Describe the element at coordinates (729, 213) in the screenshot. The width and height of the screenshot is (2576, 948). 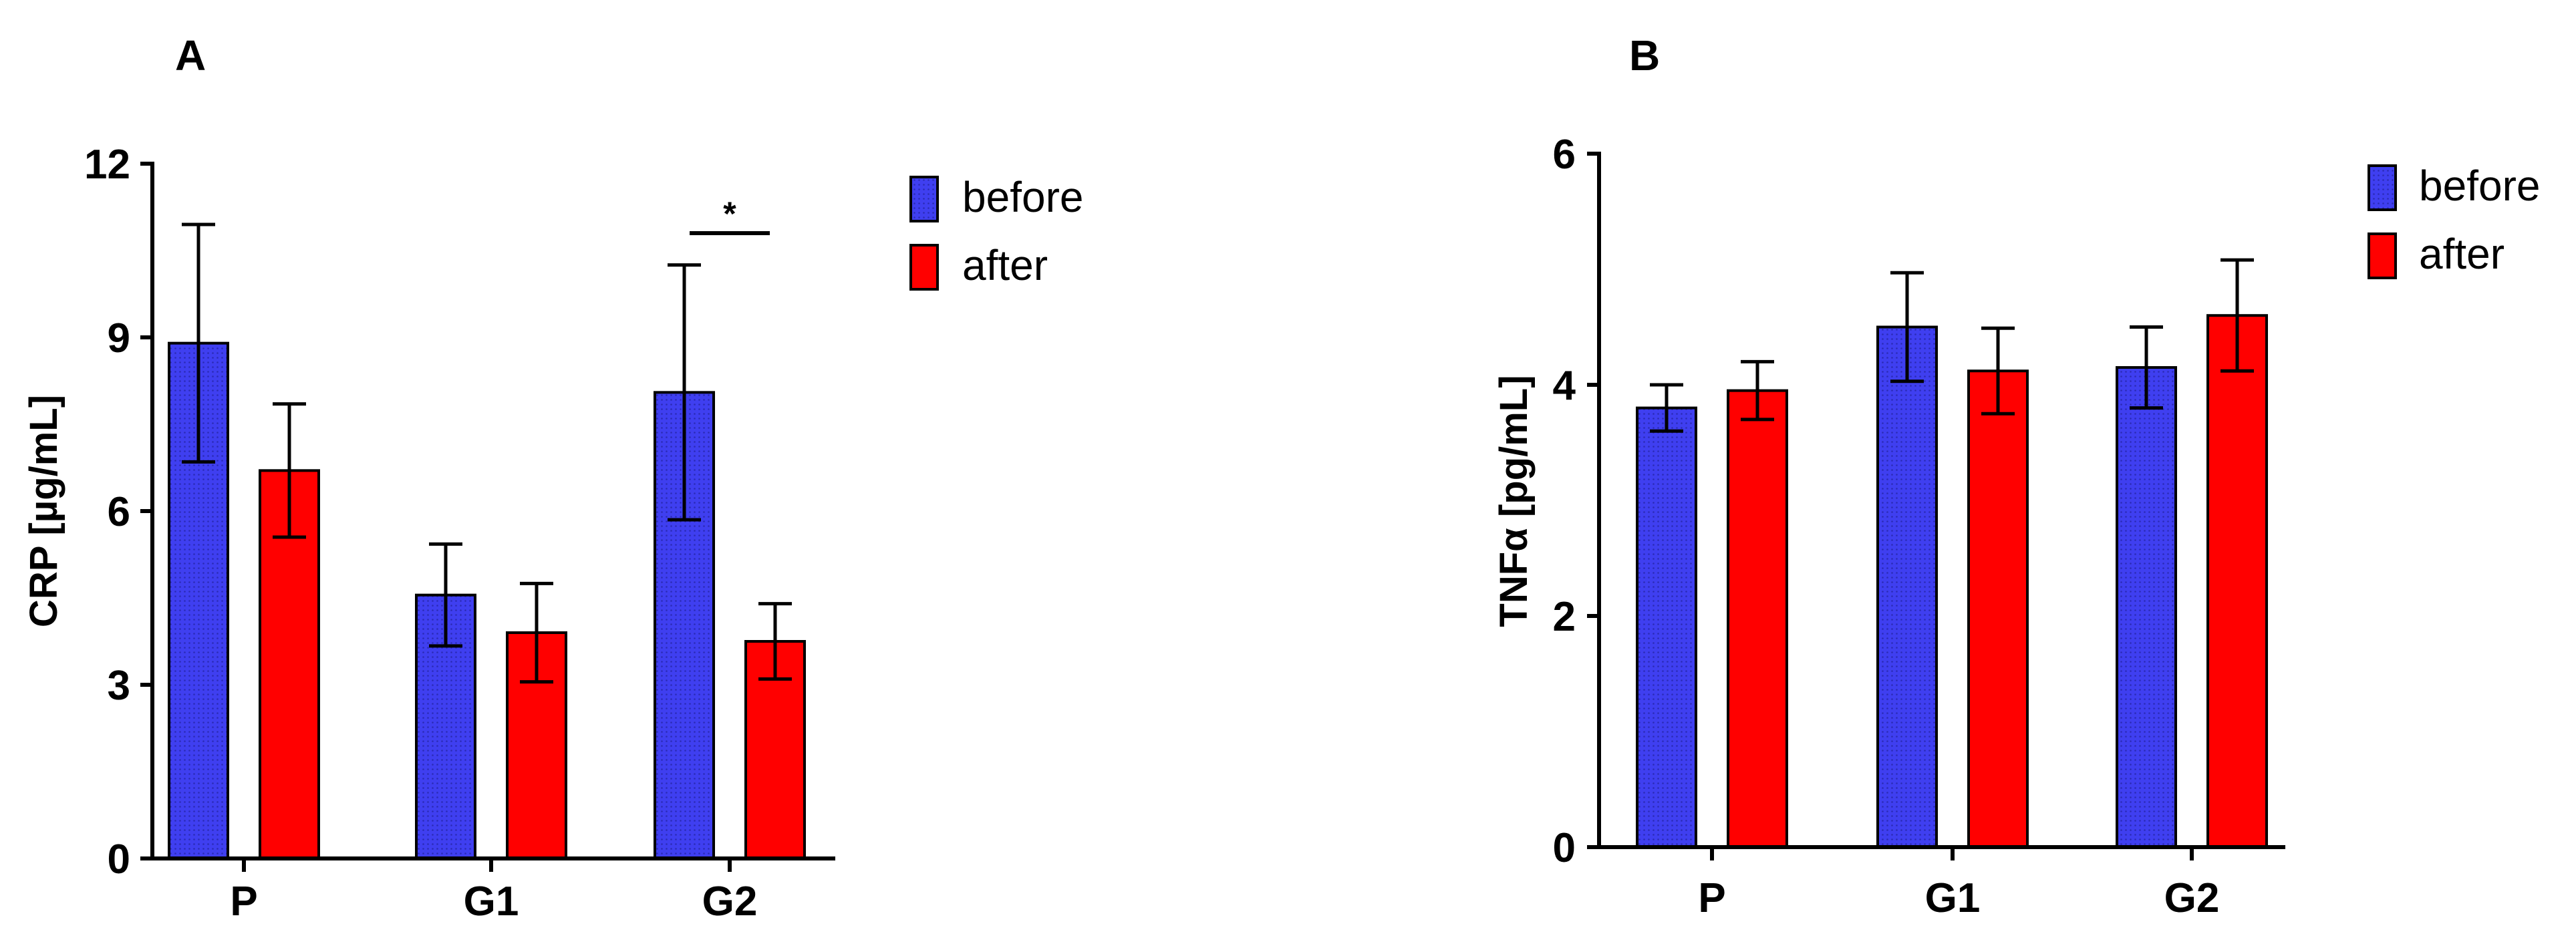
I see `significance-label: *` at that location.